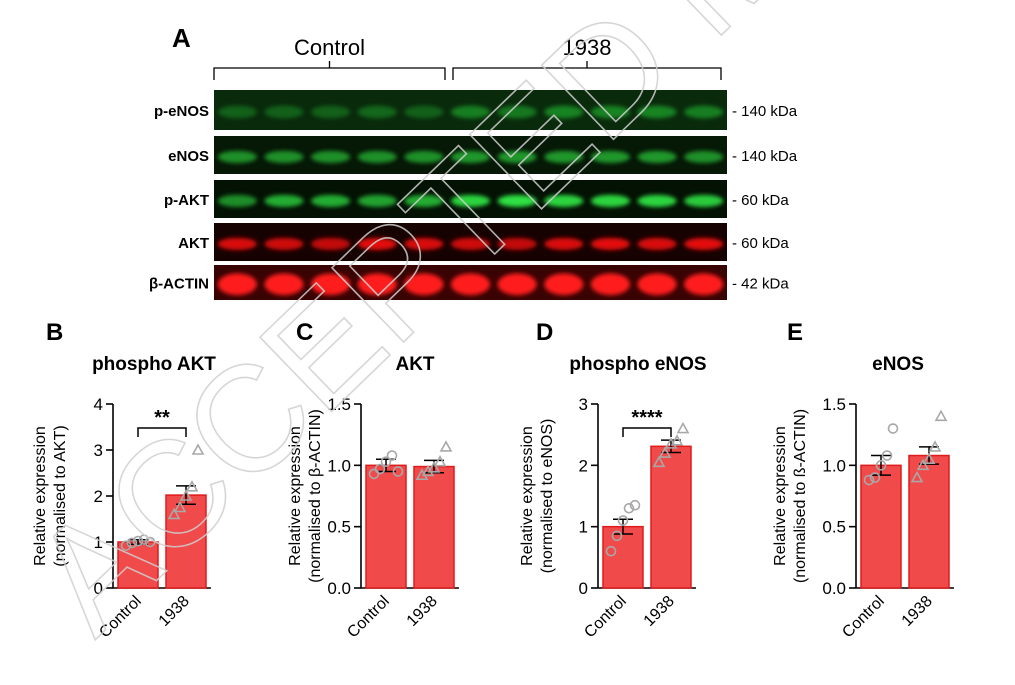  Describe the element at coordinates (315, 496) in the screenshot. I see `y-axis-label: (normalised to β-ACTIN)` at that location.